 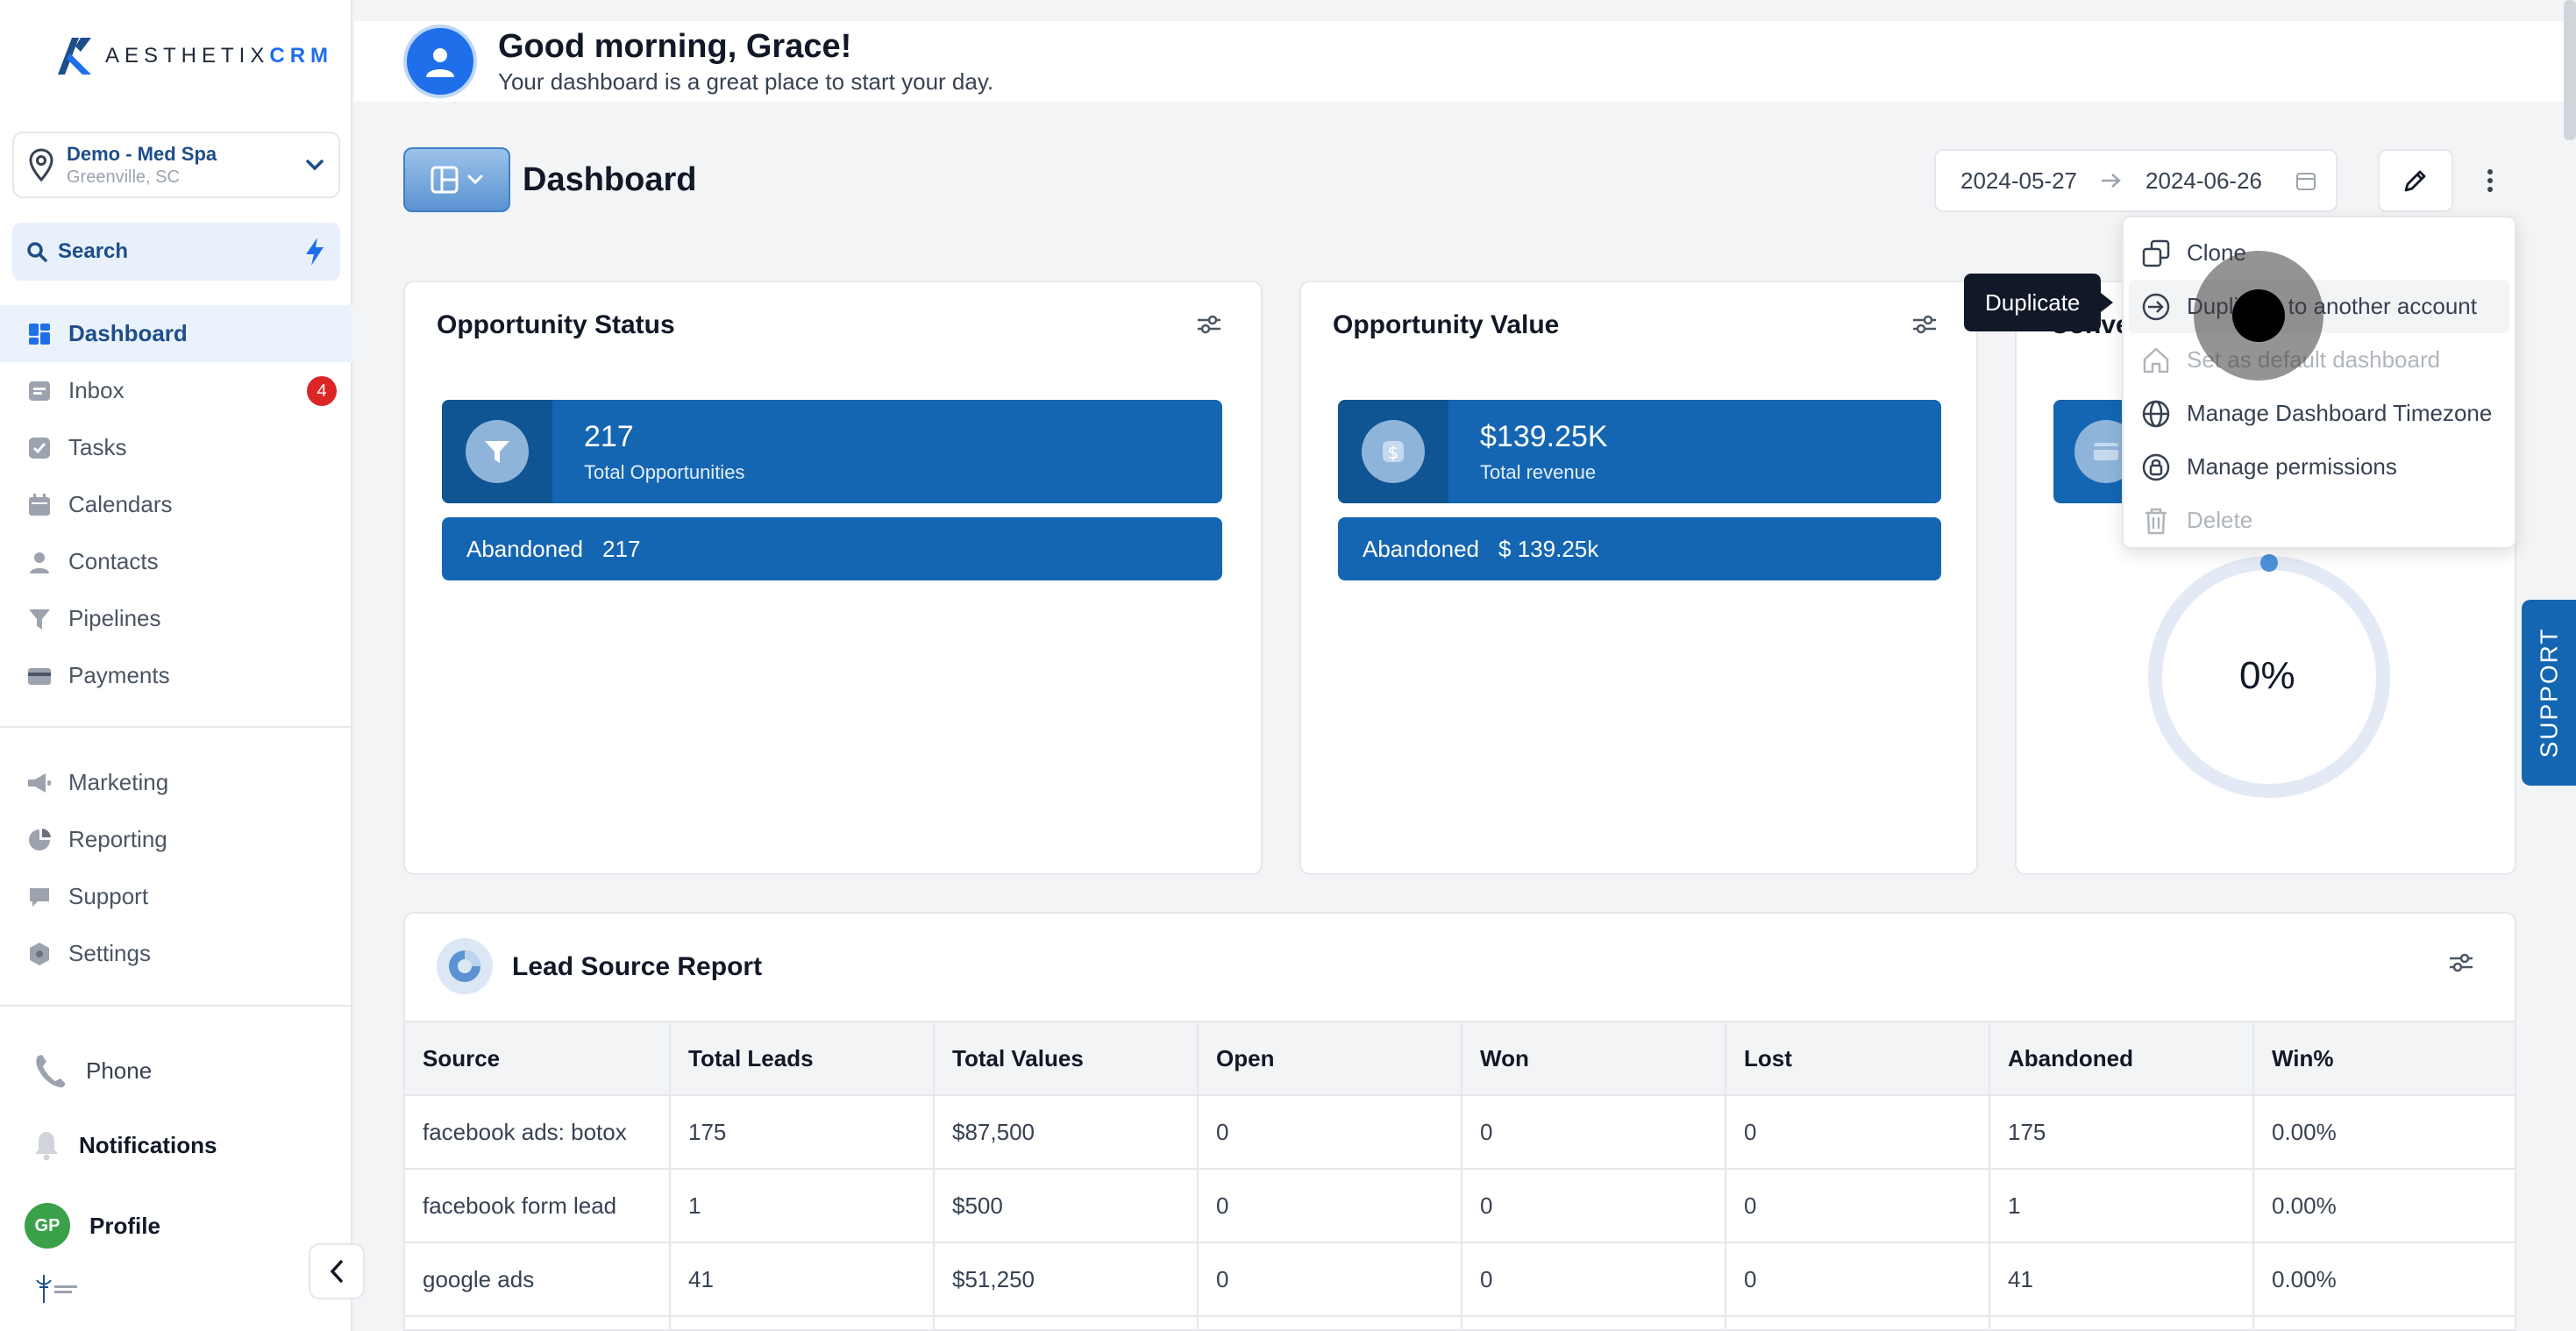 What do you see at coordinates (2319, 413) in the screenshot?
I see `menu-item-timezone: Manage Dashboard Timezone` at bounding box center [2319, 413].